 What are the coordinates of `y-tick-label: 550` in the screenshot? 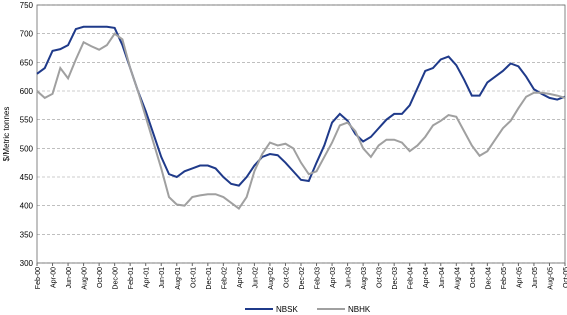 It's located at (27, 120).